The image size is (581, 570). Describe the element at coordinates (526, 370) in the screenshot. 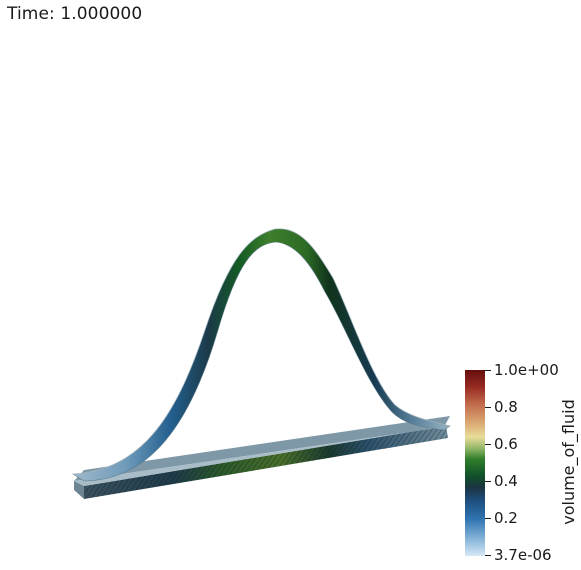

I see `colorbar-tick-label: 1.0e+00` at that location.